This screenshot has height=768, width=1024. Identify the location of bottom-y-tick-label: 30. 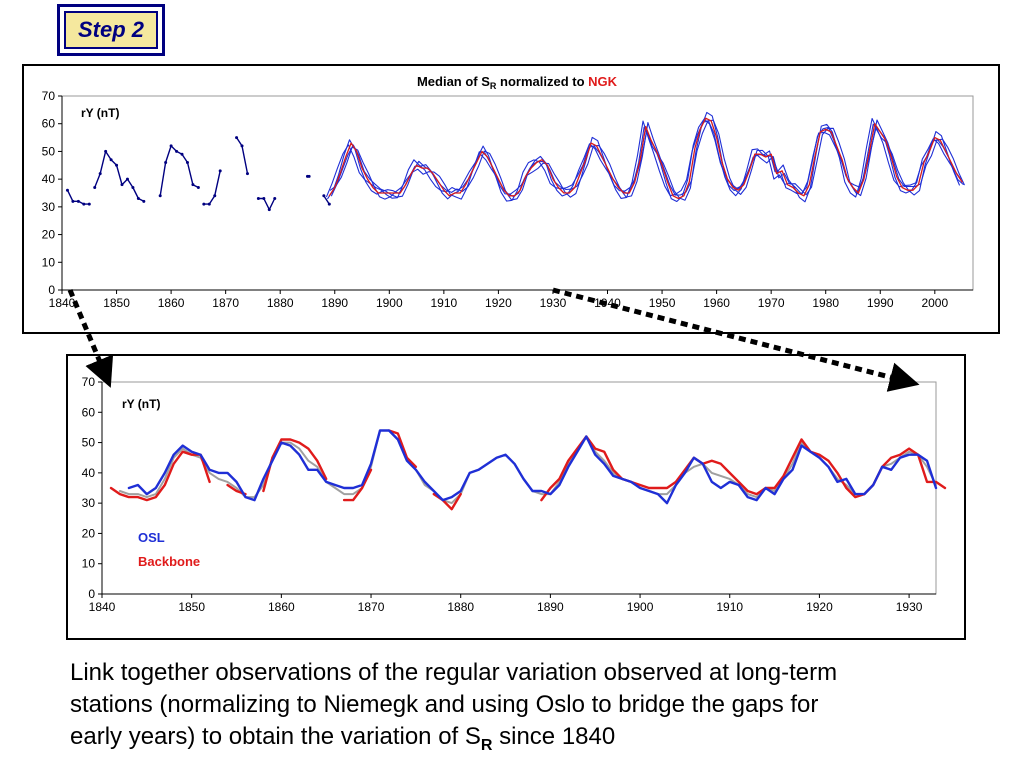
(89, 503).